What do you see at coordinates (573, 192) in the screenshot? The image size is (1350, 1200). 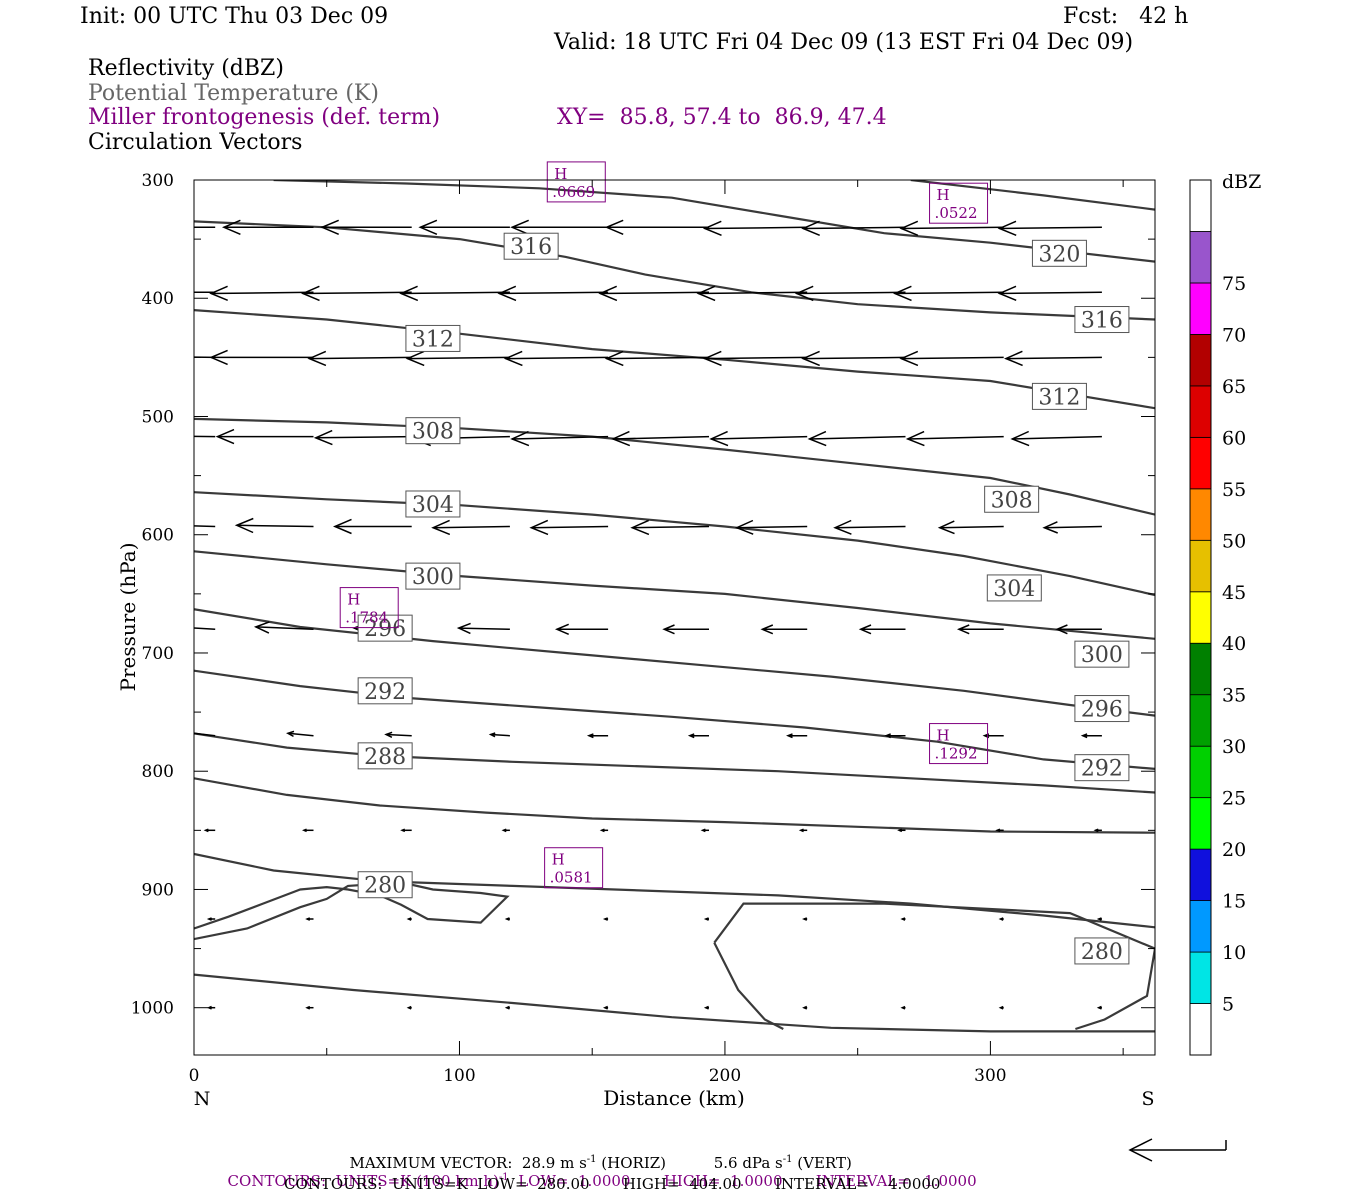 I see `frontogenesis-max-value: .0669` at bounding box center [573, 192].